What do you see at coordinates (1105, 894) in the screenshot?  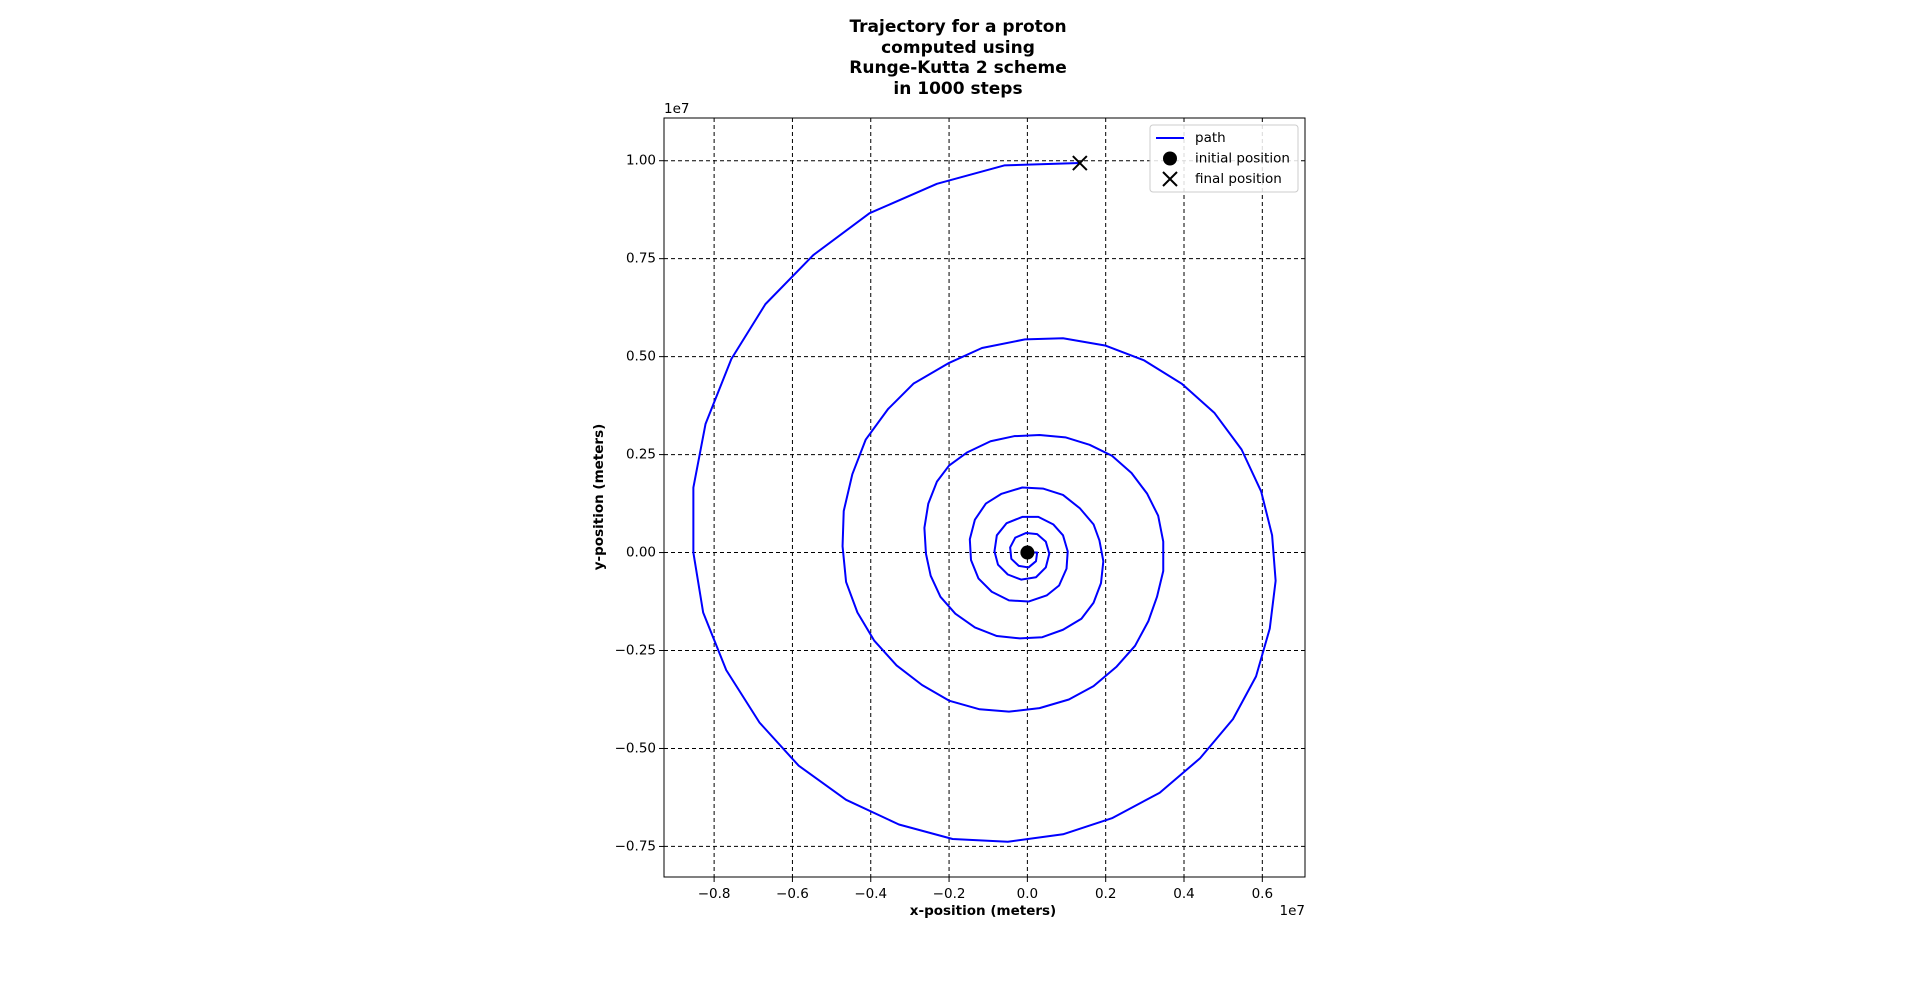 I see `x-tick-label: 0.2` at bounding box center [1105, 894].